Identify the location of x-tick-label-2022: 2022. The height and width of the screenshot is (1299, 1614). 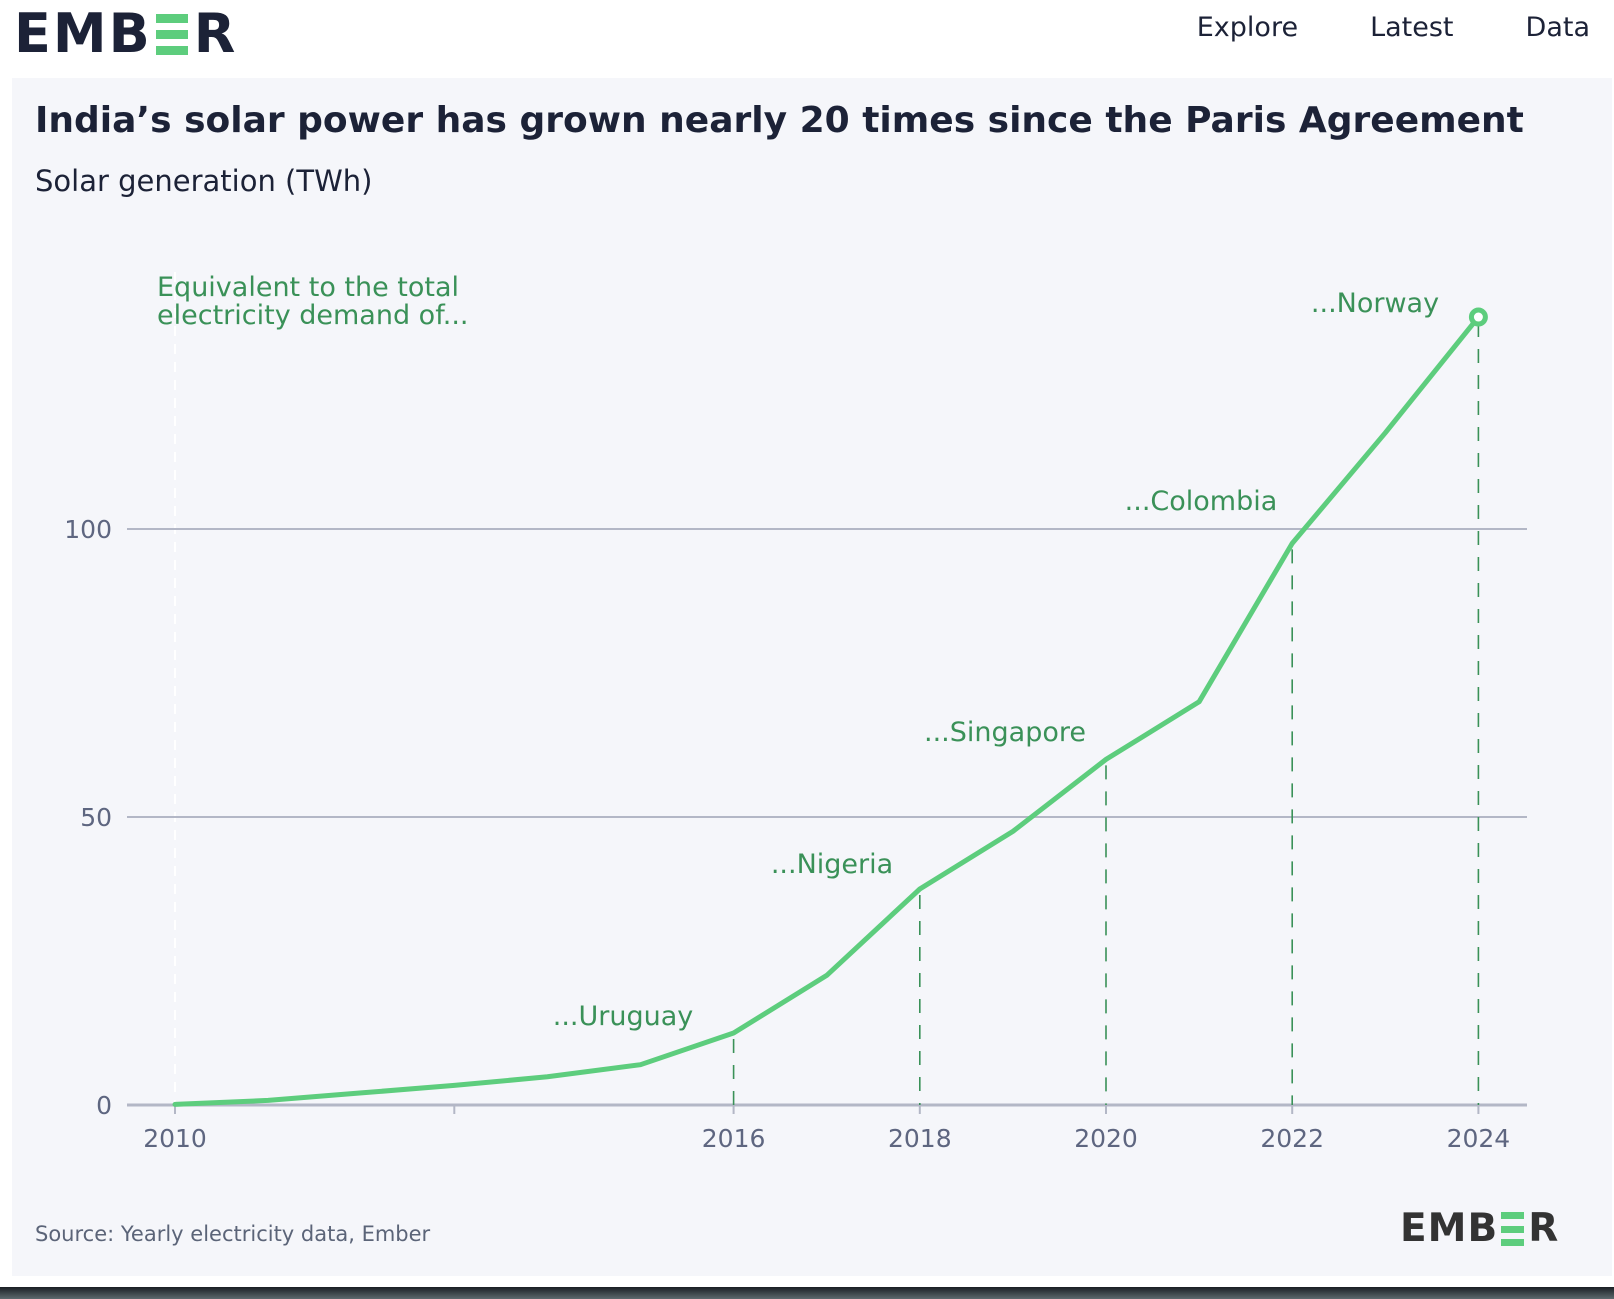
(1292, 1138).